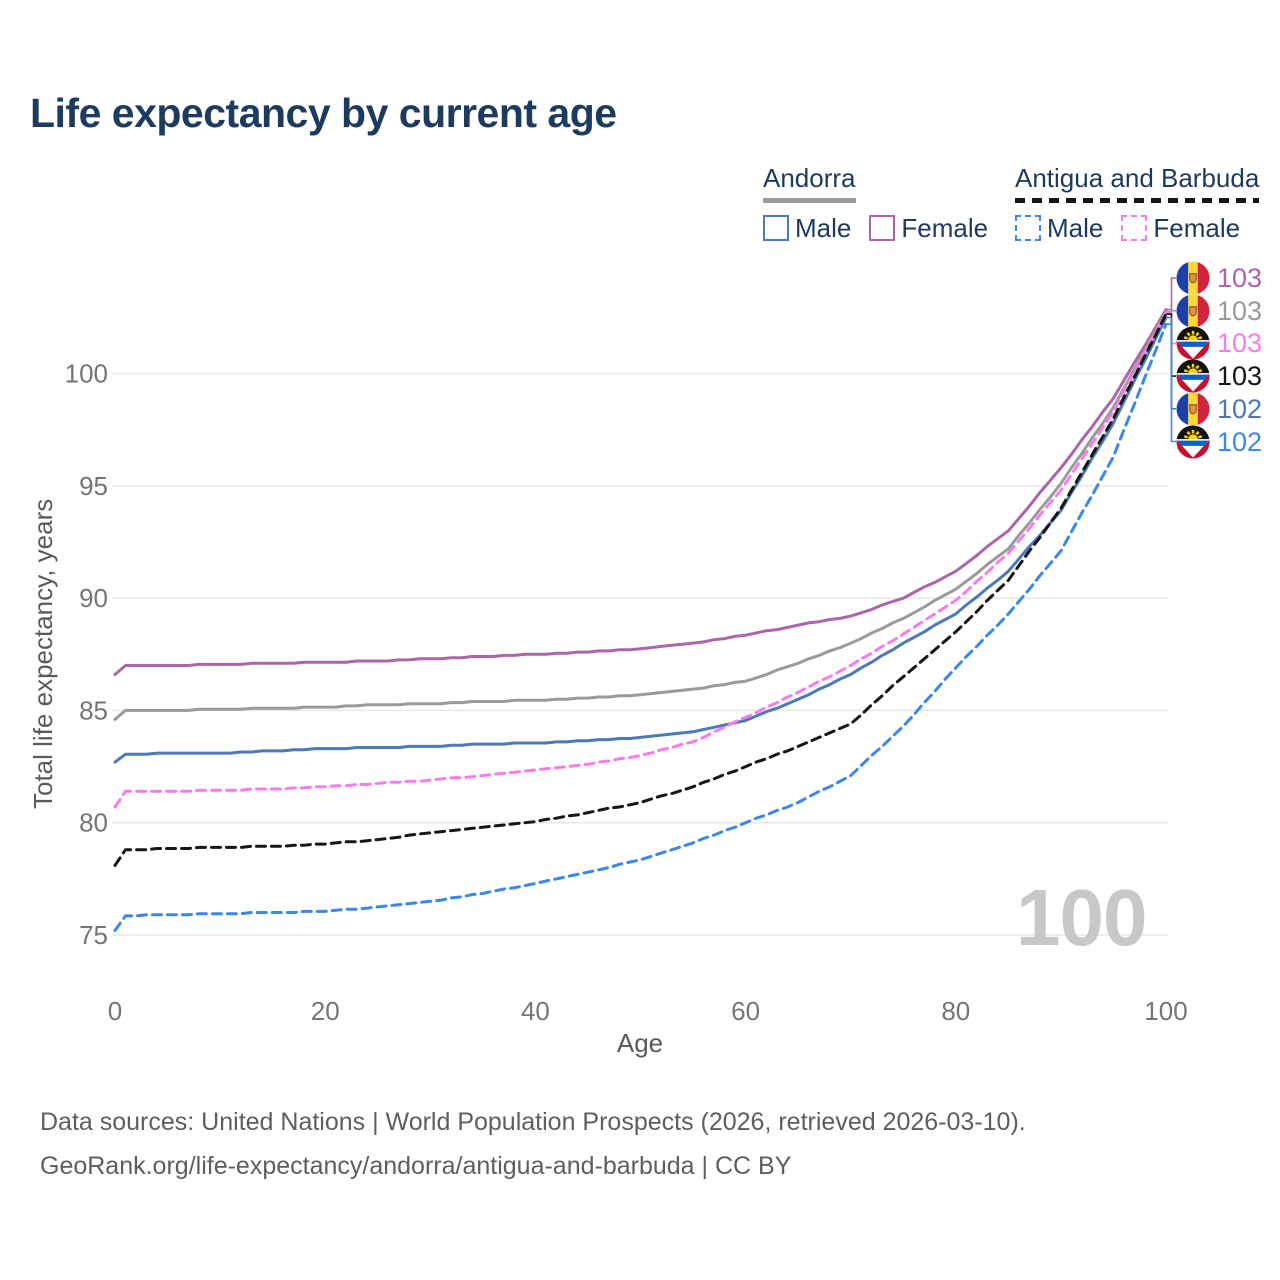 The image size is (1280, 1280). I want to click on x-tick-100: 100, so click(1165, 1011).